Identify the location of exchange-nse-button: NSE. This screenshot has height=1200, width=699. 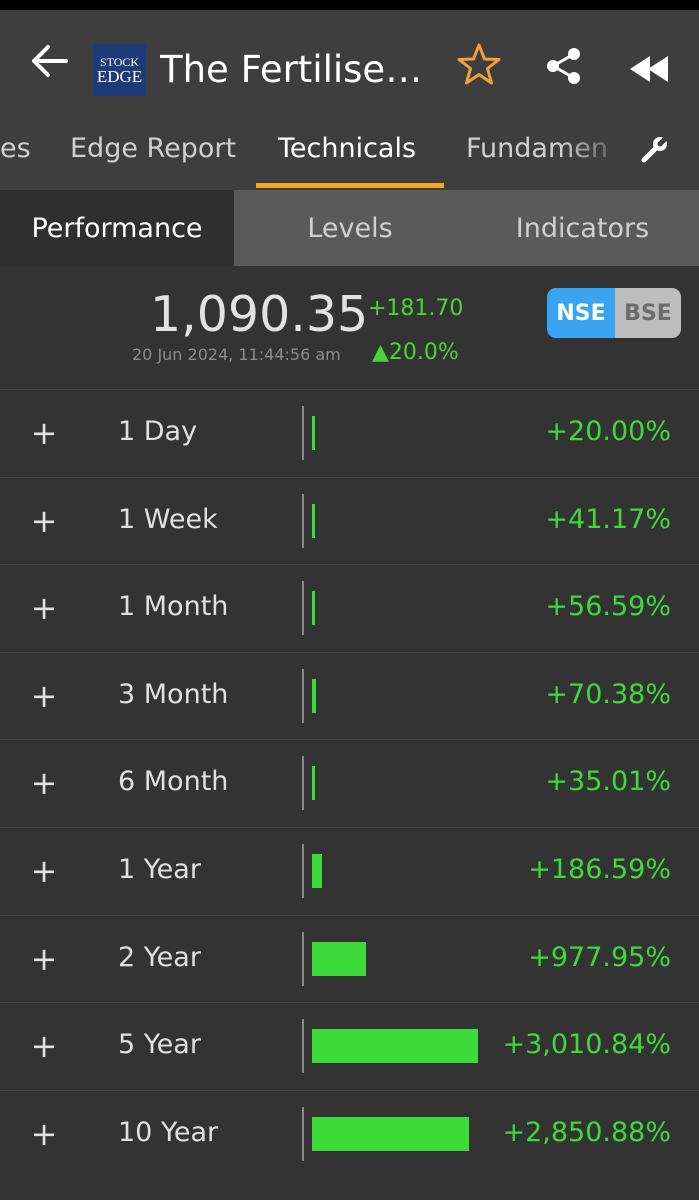
(581, 313).